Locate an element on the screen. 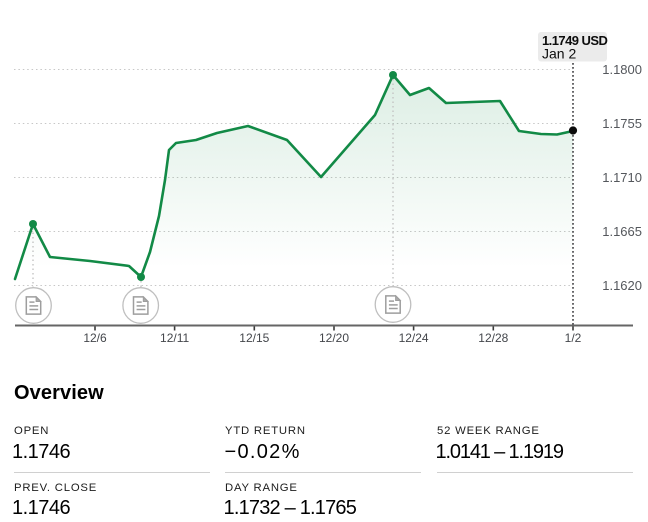  svg-text: 1.1710 is located at coordinates (622, 177).